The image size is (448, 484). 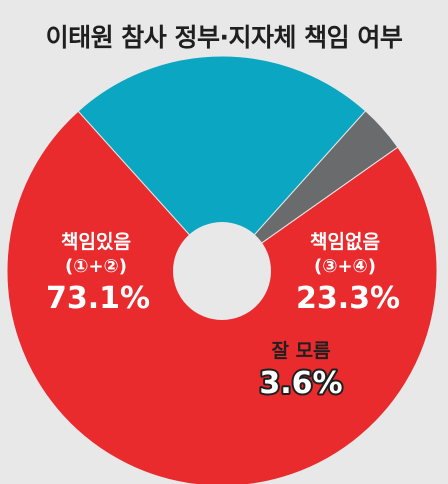 What do you see at coordinates (345, 266) in the screenshot?
I see `slice-sublabel-no: (③+④)` at bounding box center [345, 266].